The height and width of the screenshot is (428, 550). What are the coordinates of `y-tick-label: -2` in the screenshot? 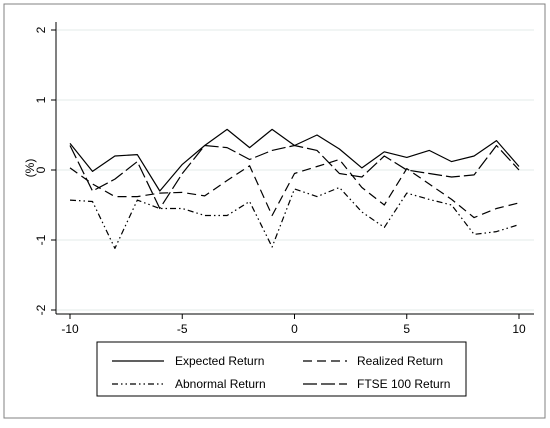 It's located at (41, 309).